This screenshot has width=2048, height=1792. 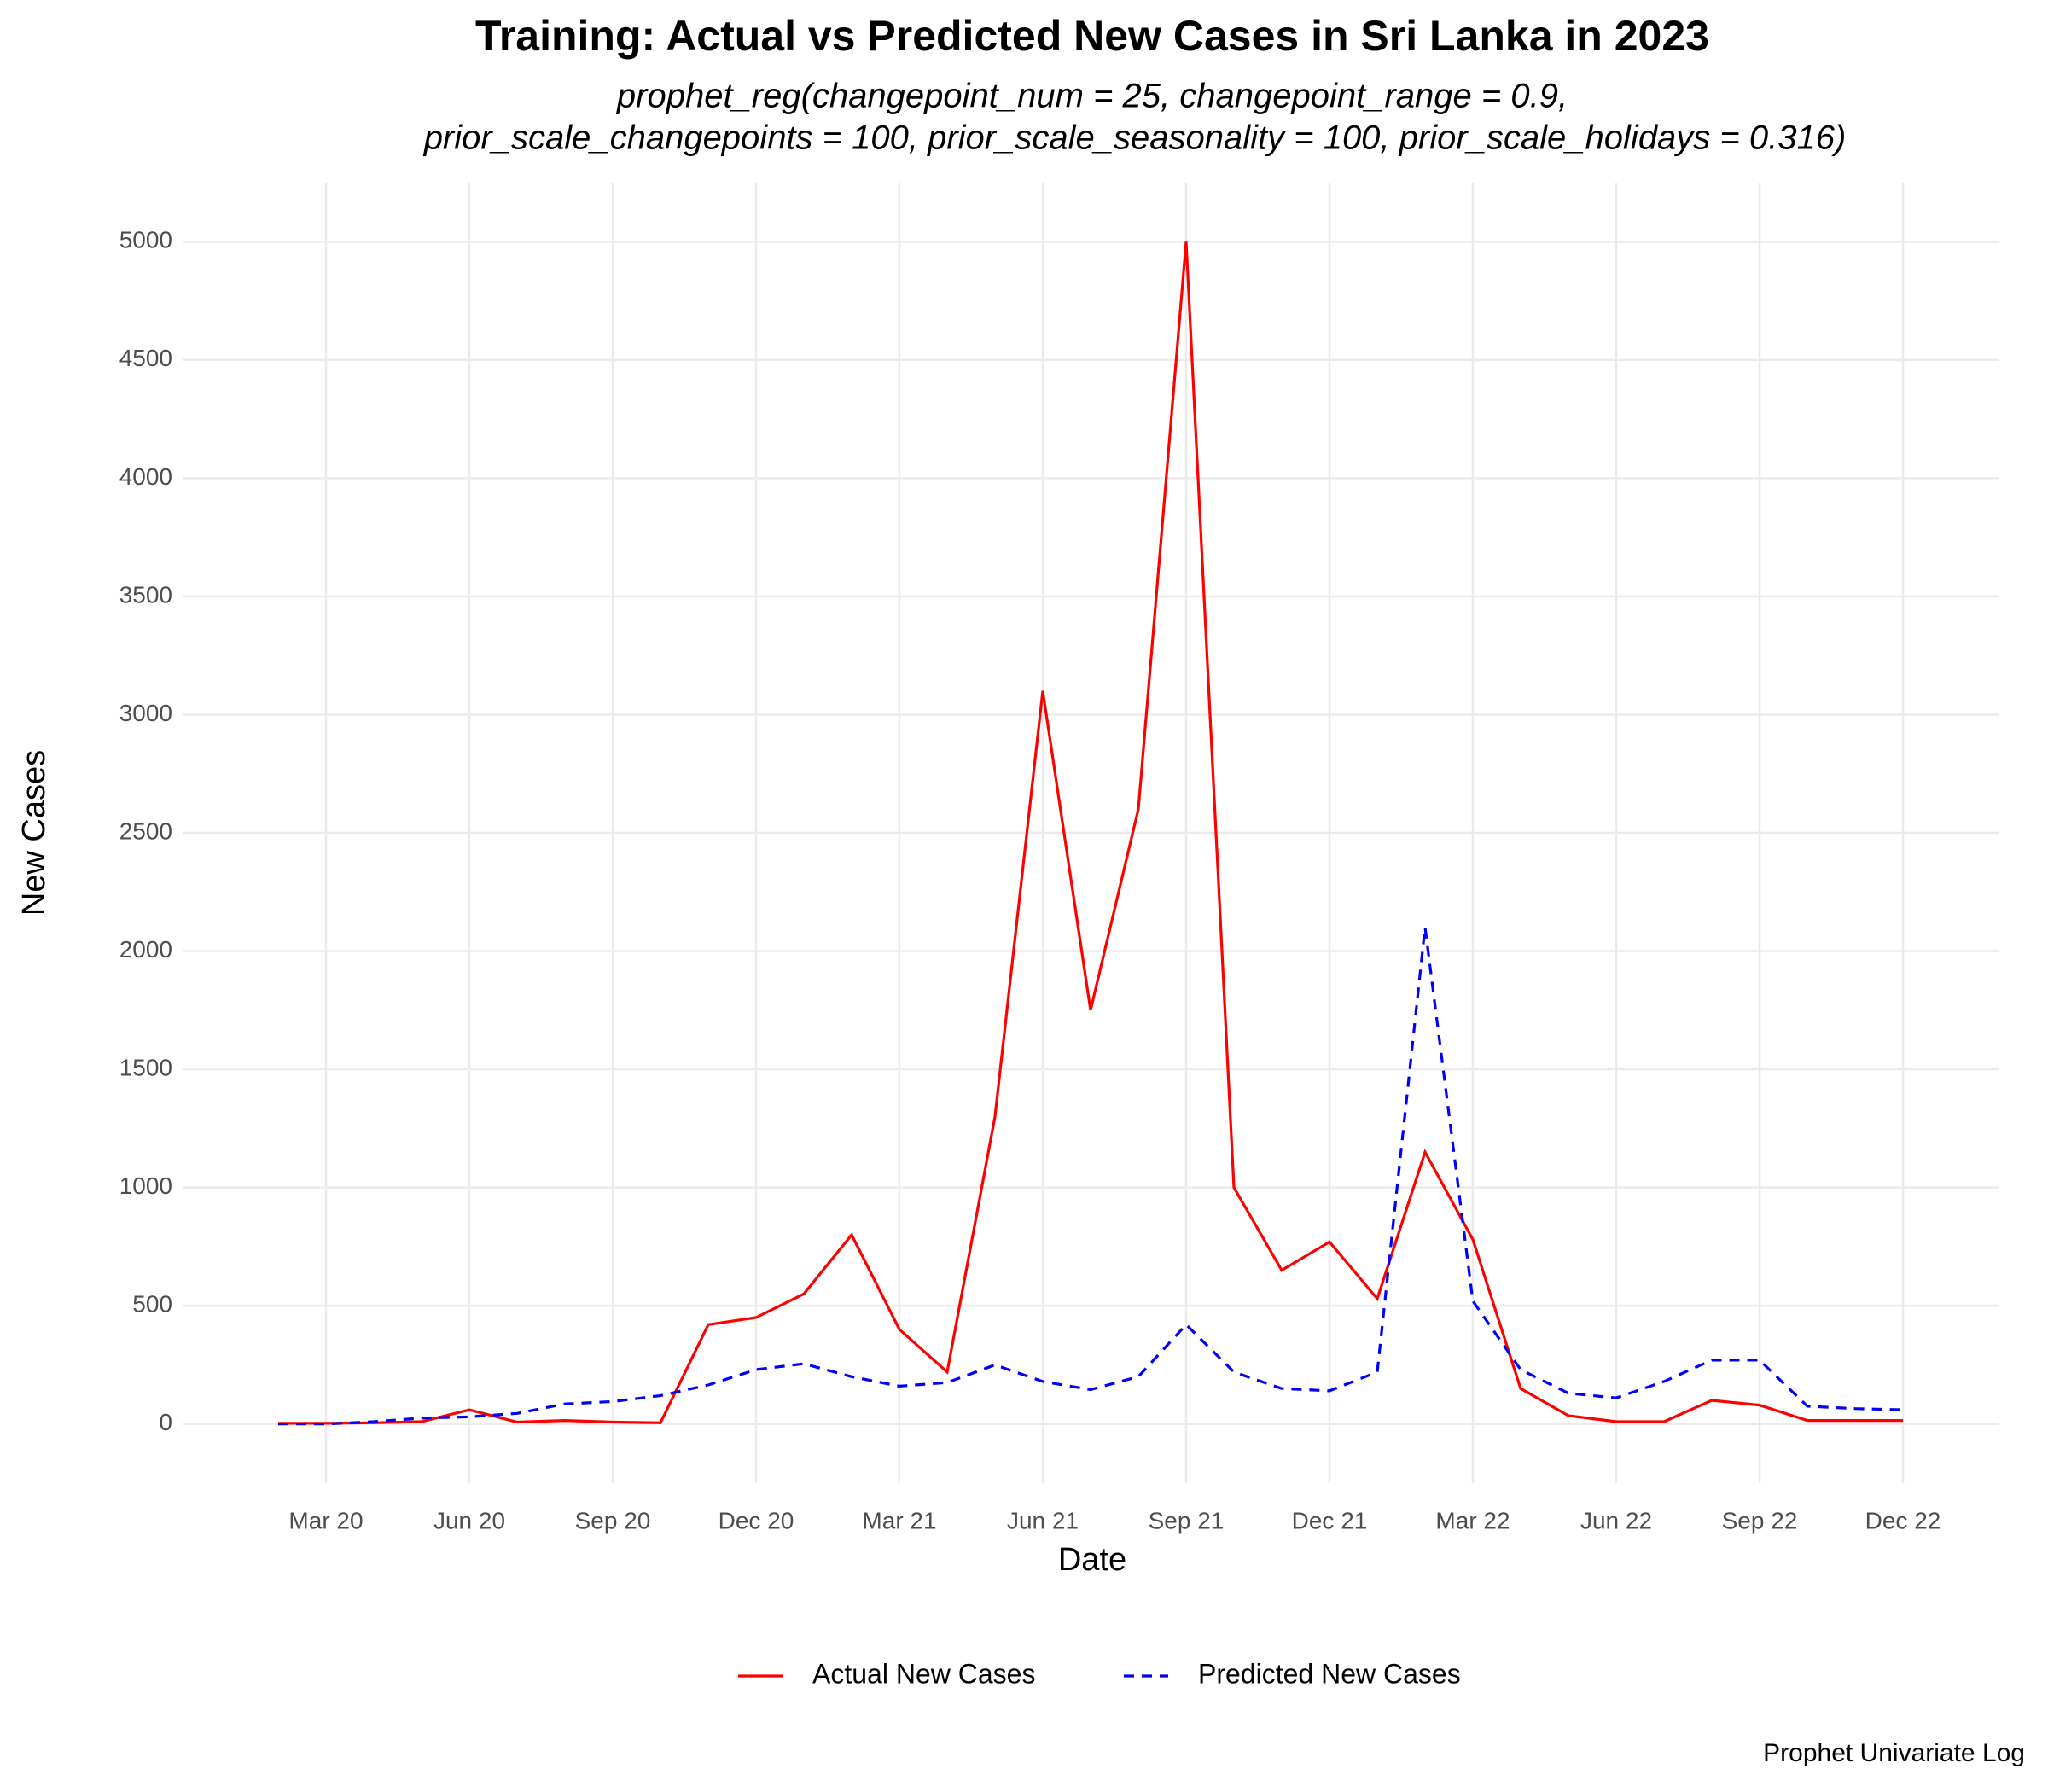 I want to click on y-tick-label: 1000, so click(x=145, y=1185).